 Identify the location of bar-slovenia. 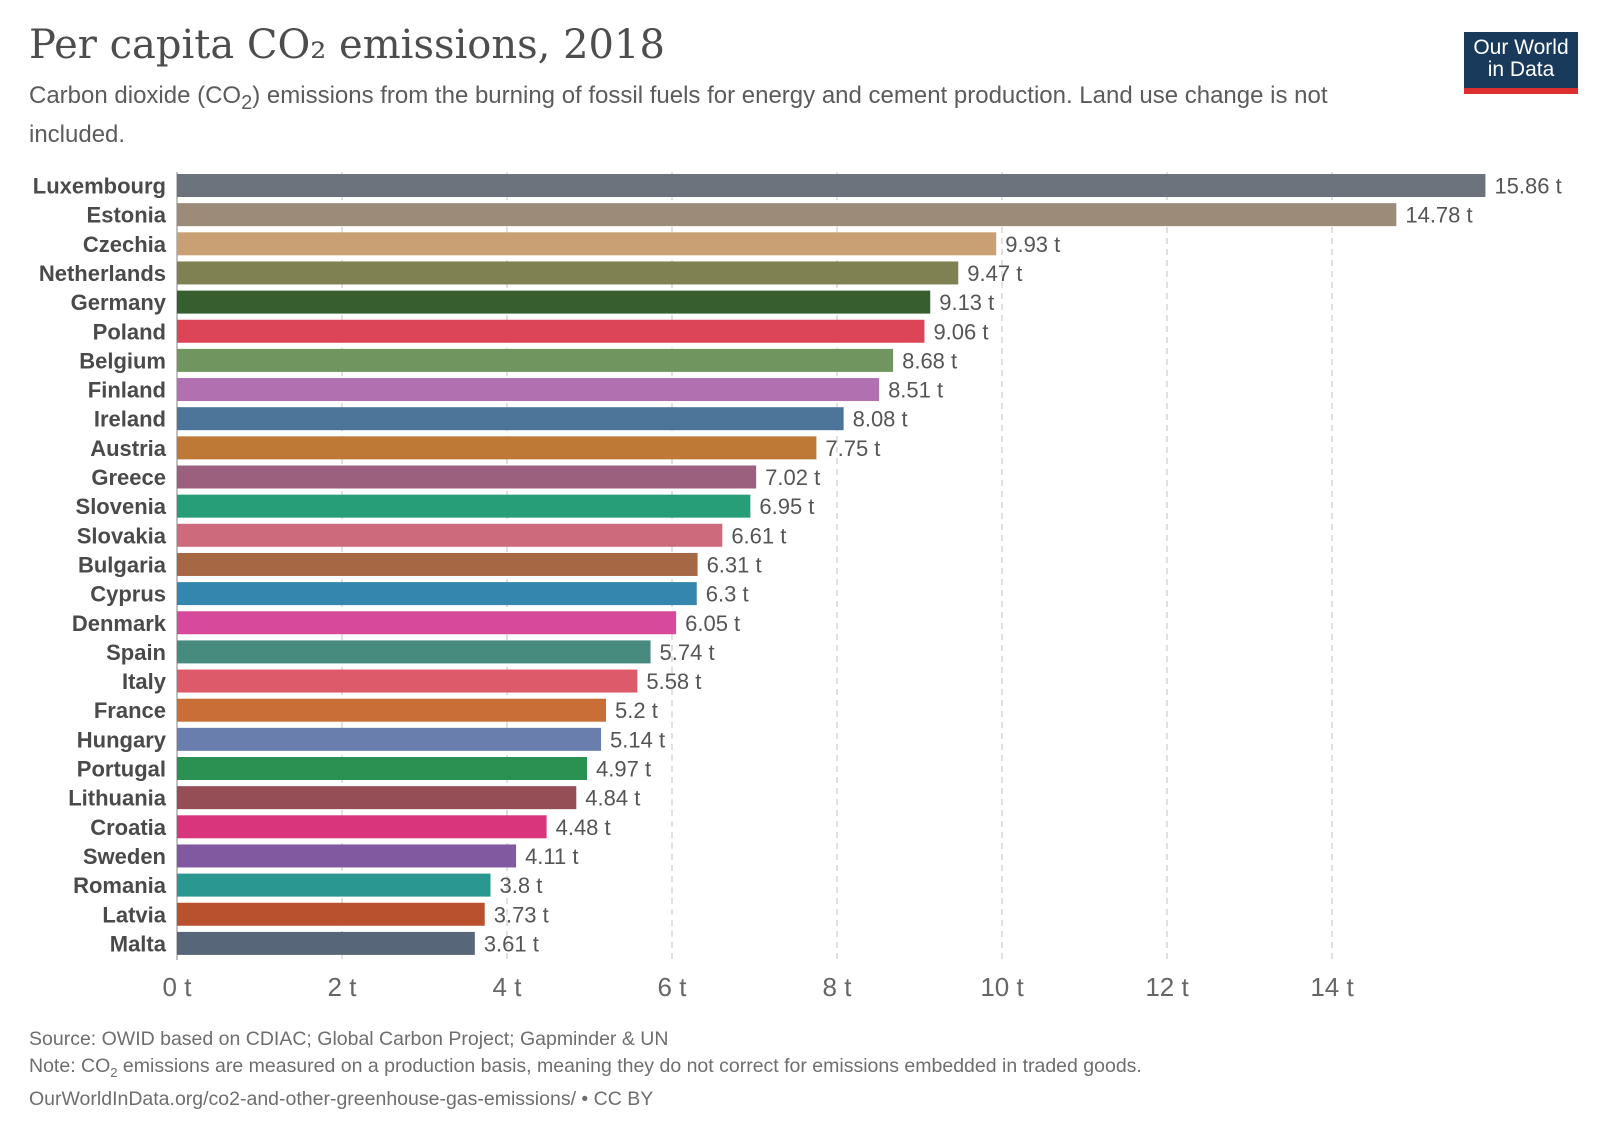
(464, 506).